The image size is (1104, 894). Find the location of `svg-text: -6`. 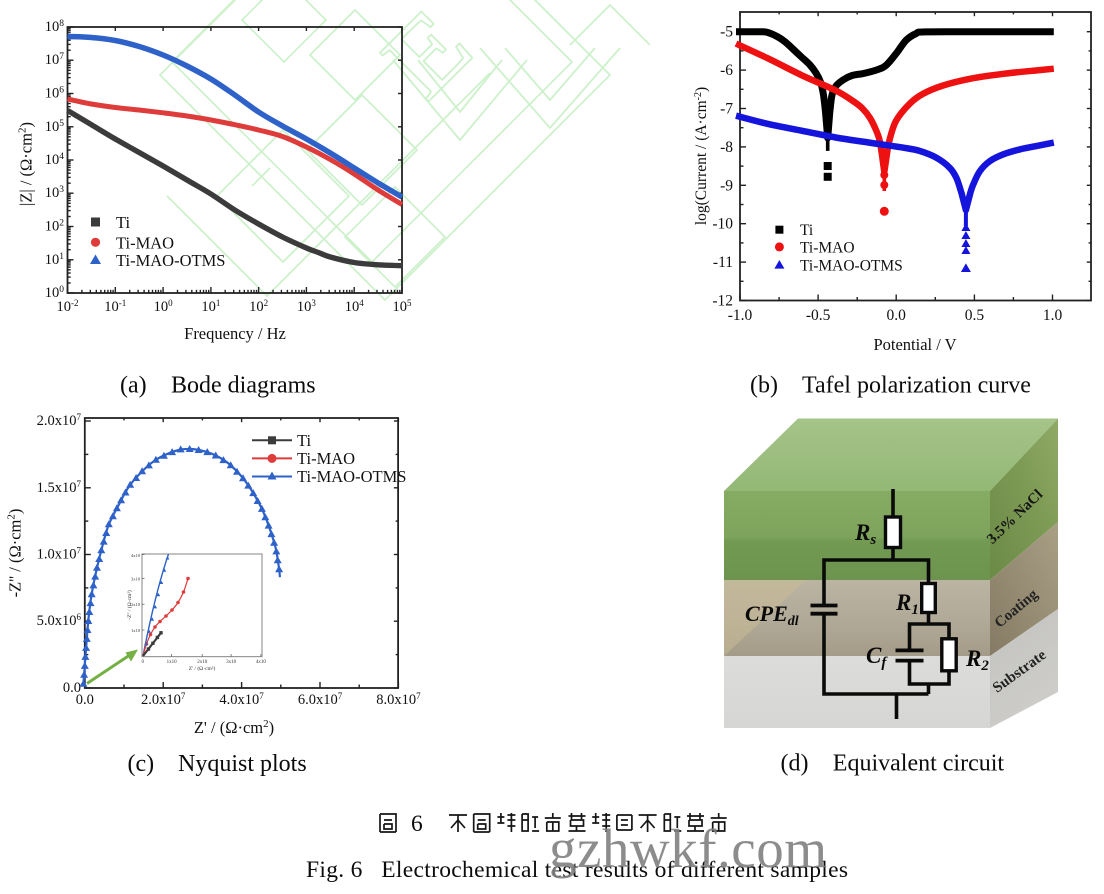

svg-text: -6 is located at coordinates (726, 70).